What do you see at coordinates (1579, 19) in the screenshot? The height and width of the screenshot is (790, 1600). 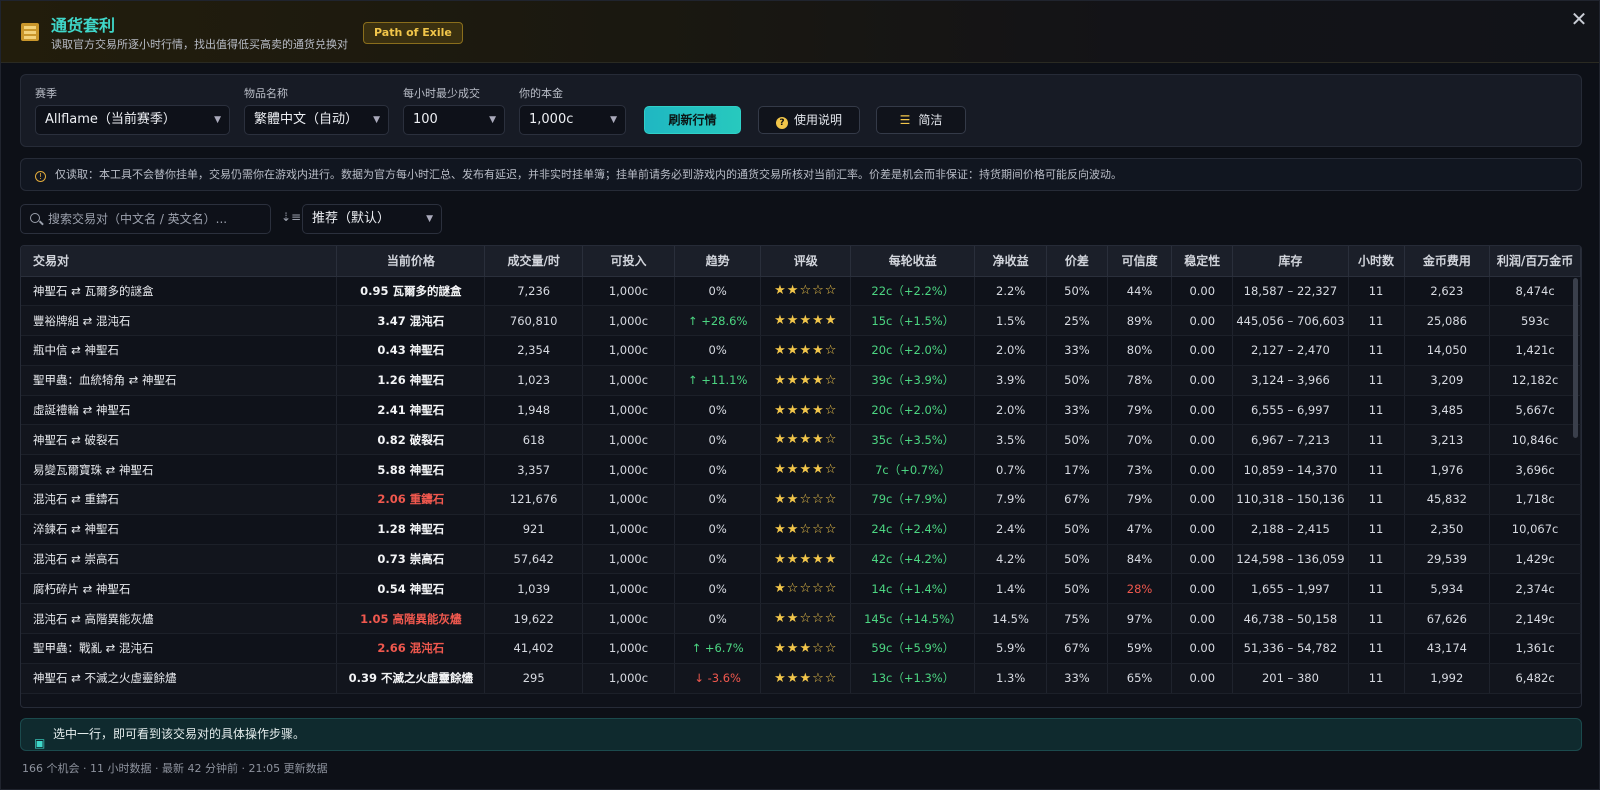 I see `close-icon: ✕` at bounding box center [1579, 19].